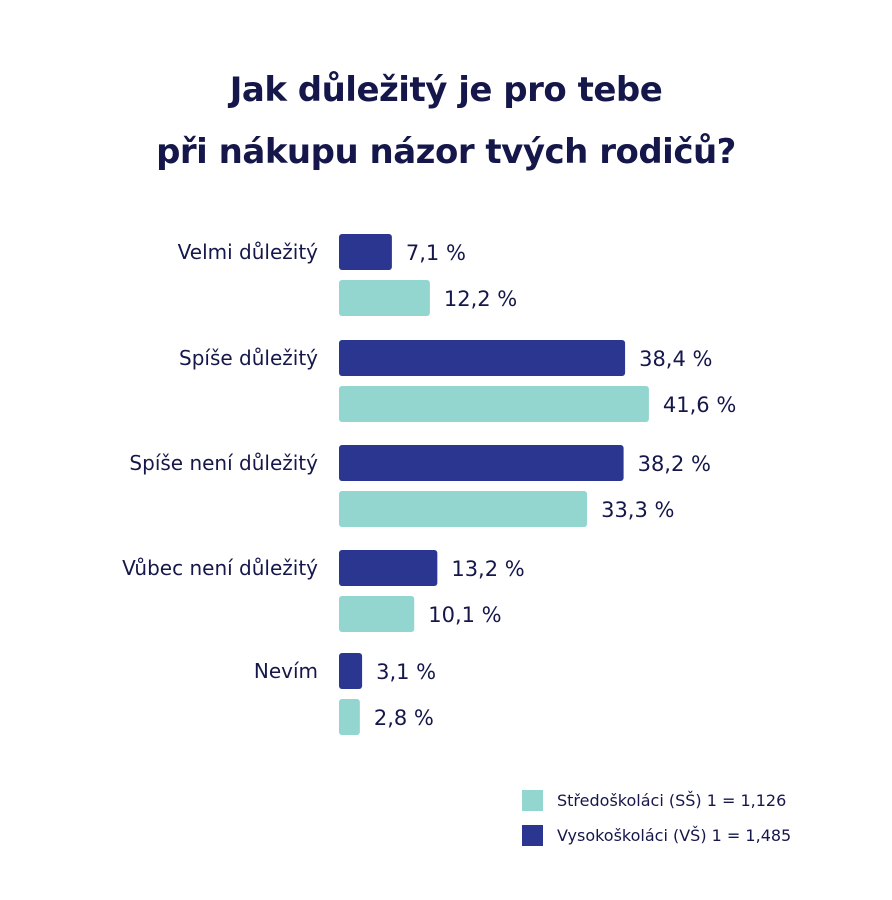 The image size is (892, 900). Describe the element at coordinates (248, 358) in the screenshot. I see `category-label: Spíše důležitý` at that location.